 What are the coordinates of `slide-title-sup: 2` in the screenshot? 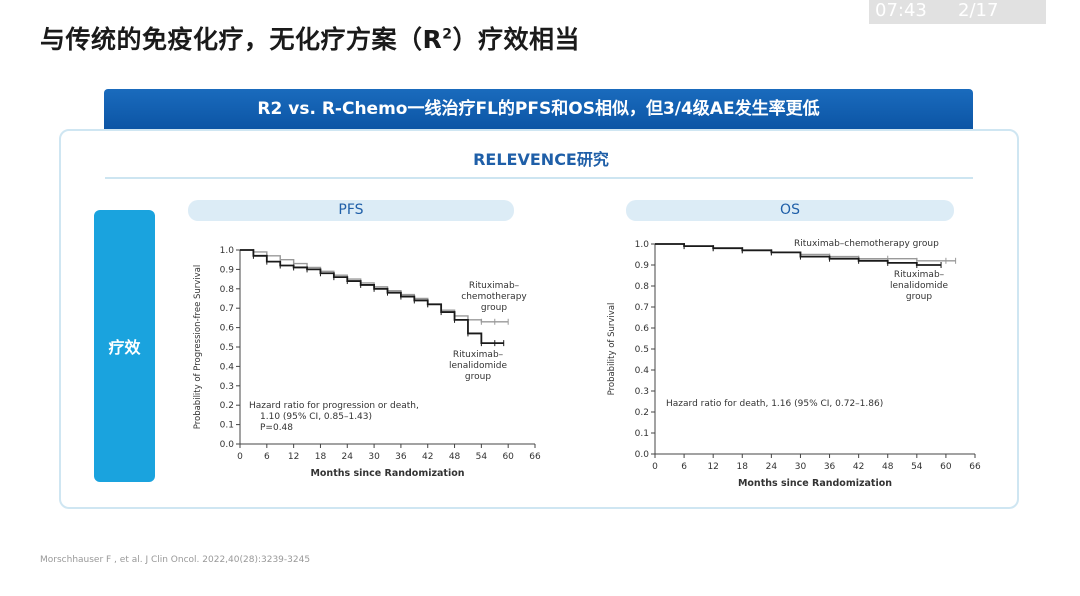 It's located at (447, 34).